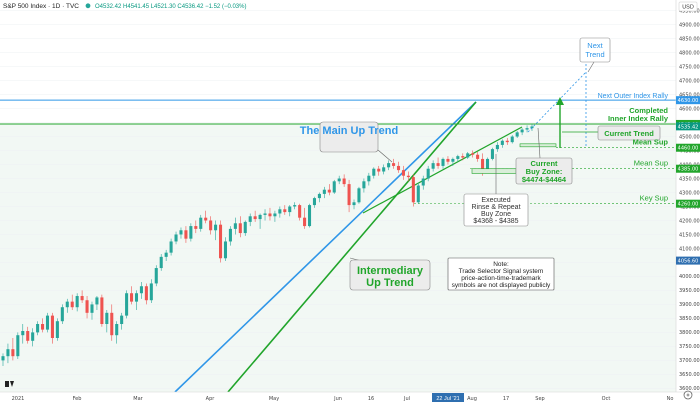 Image resolution: width=700 pixels, height=404 pixels. I want to click on currency-badge, so click(688, 6).